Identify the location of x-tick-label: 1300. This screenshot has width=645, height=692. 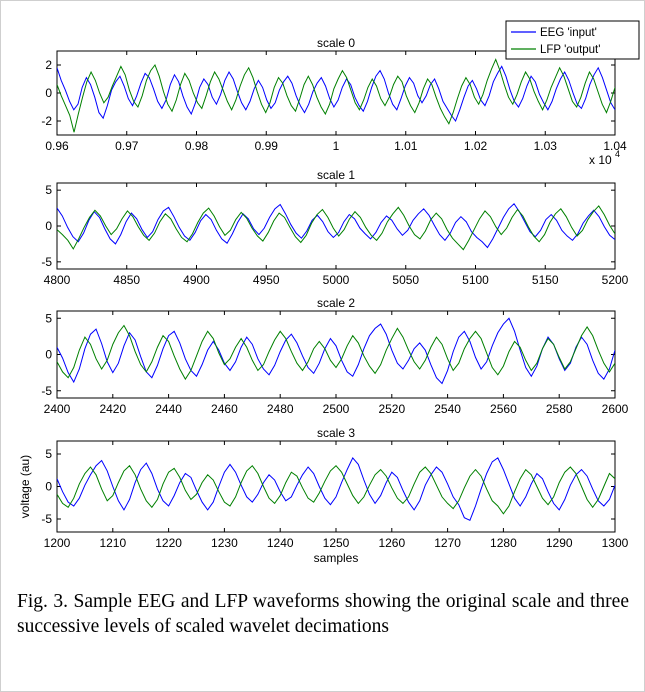
(615, 543).